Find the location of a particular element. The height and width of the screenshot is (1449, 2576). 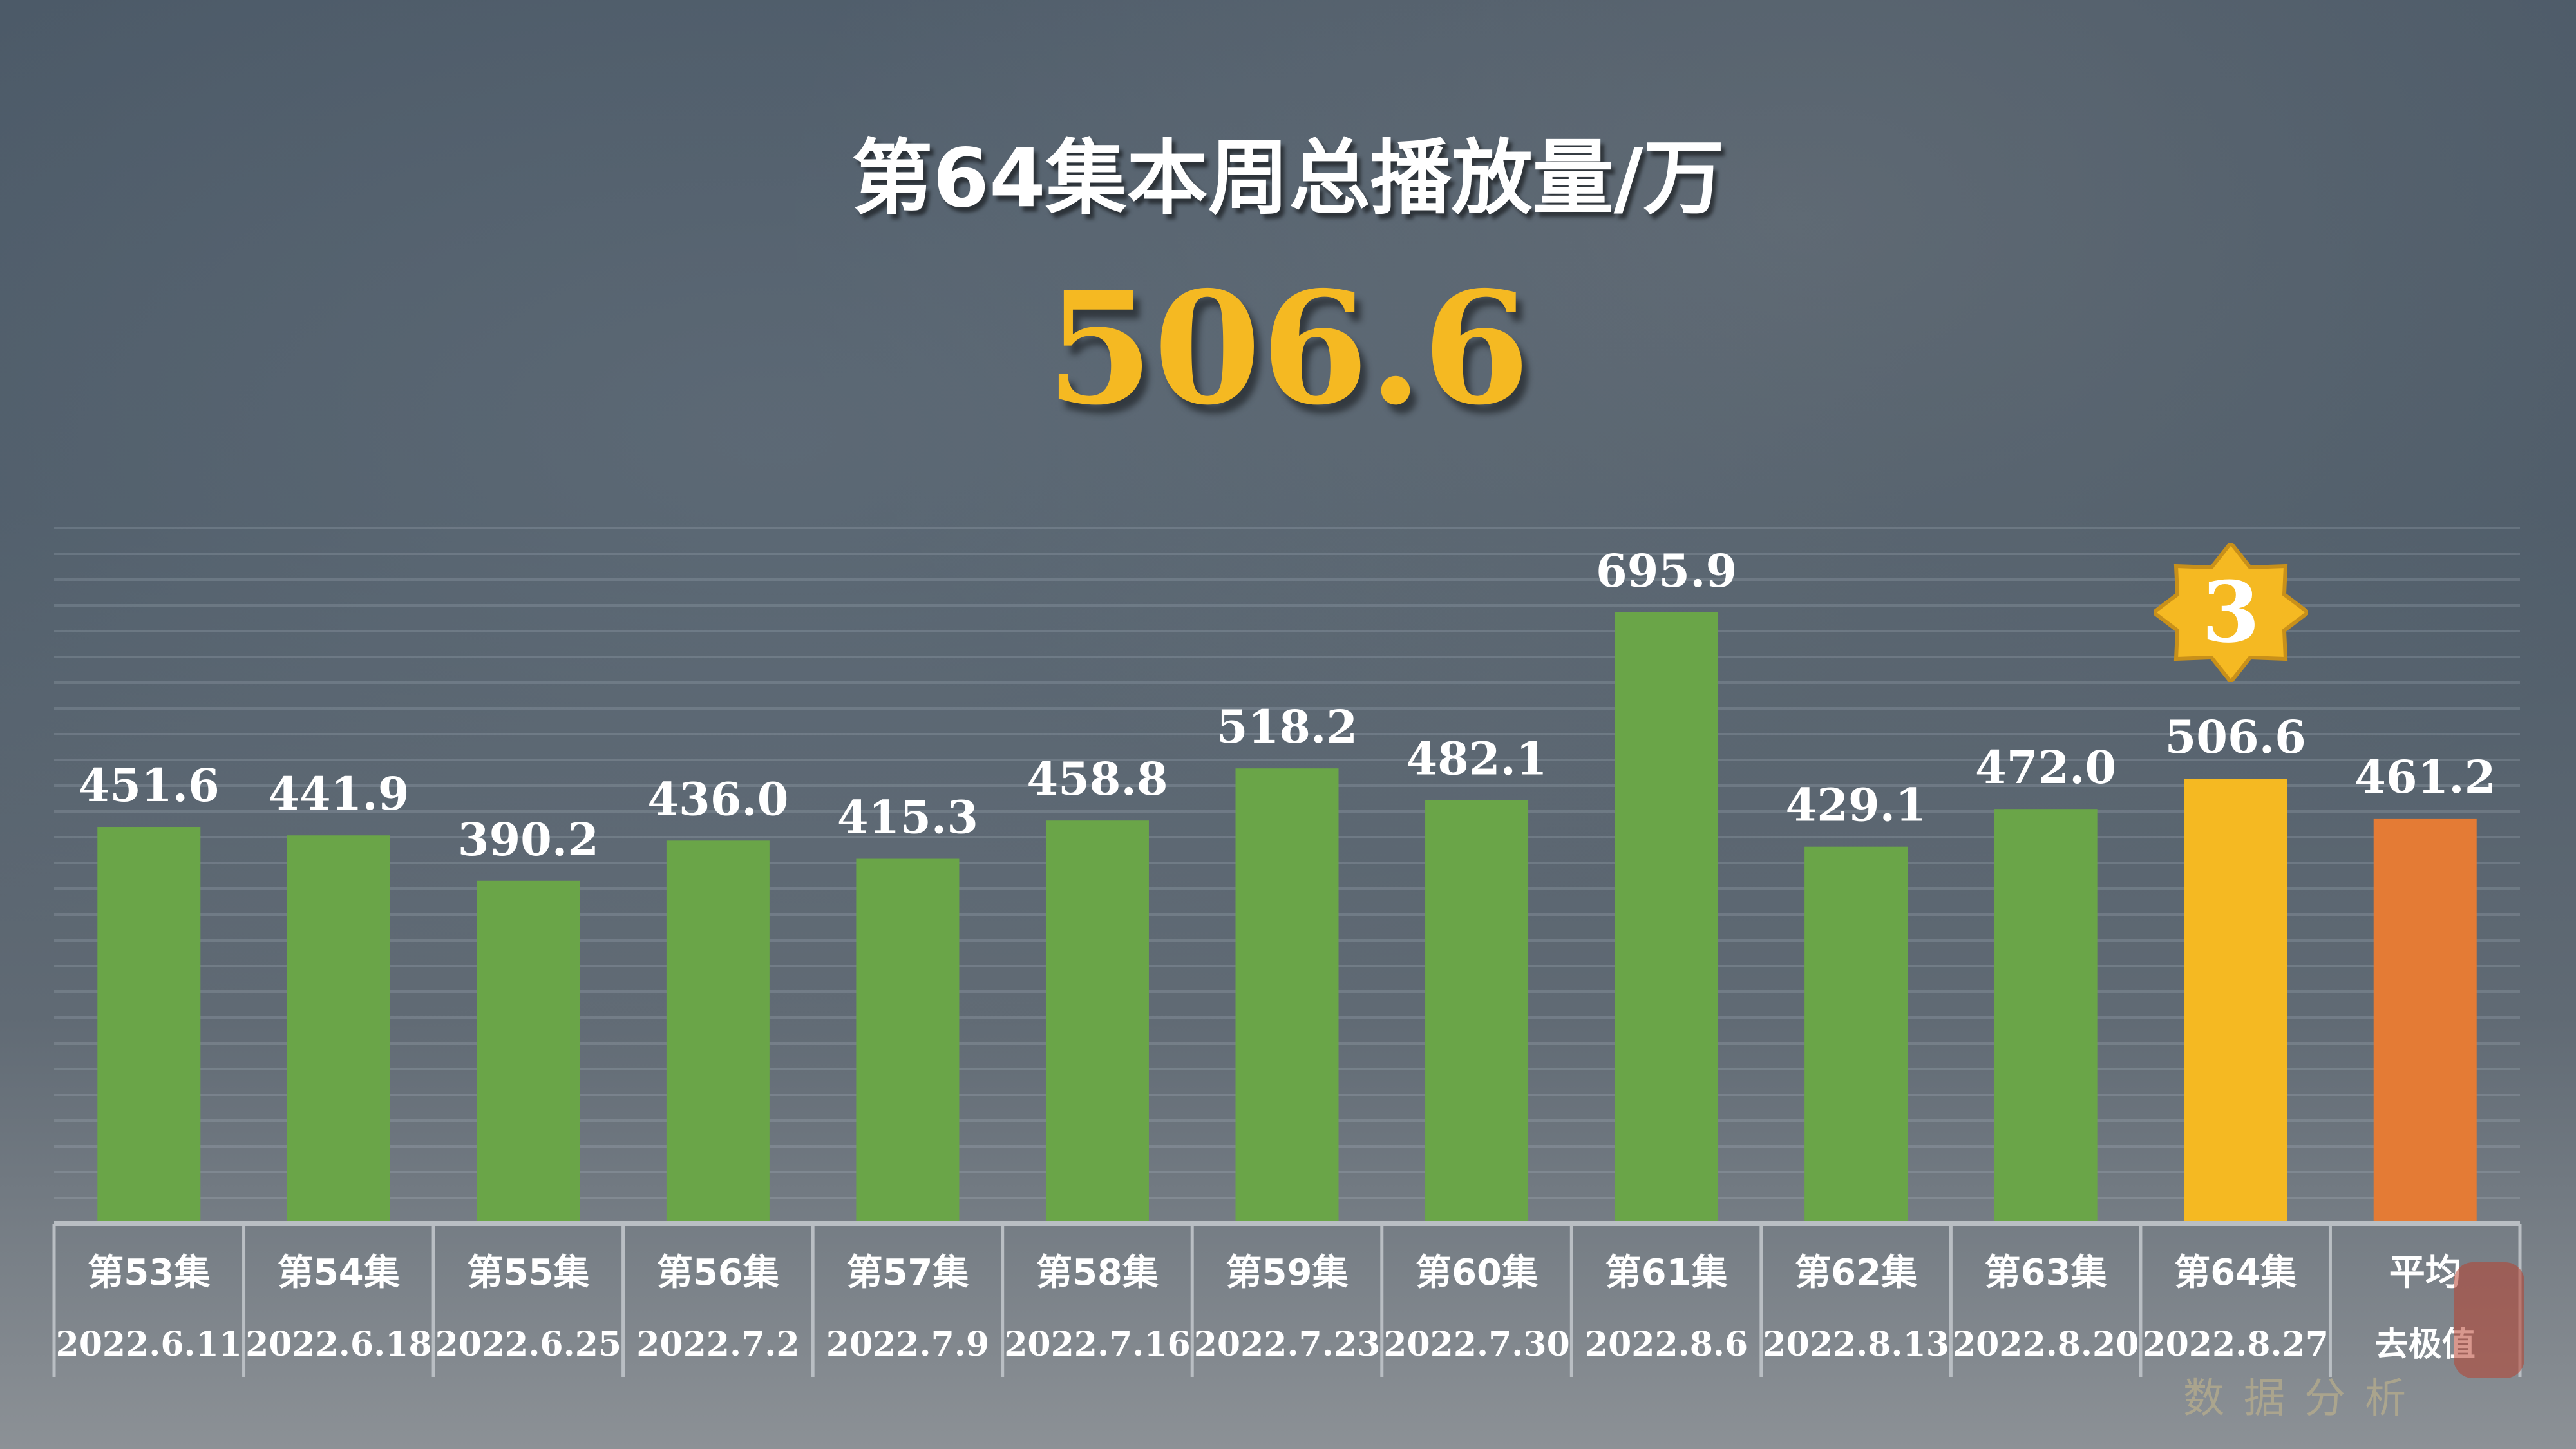

category-label: 第63集 is located at coordinates (2046, 1273).